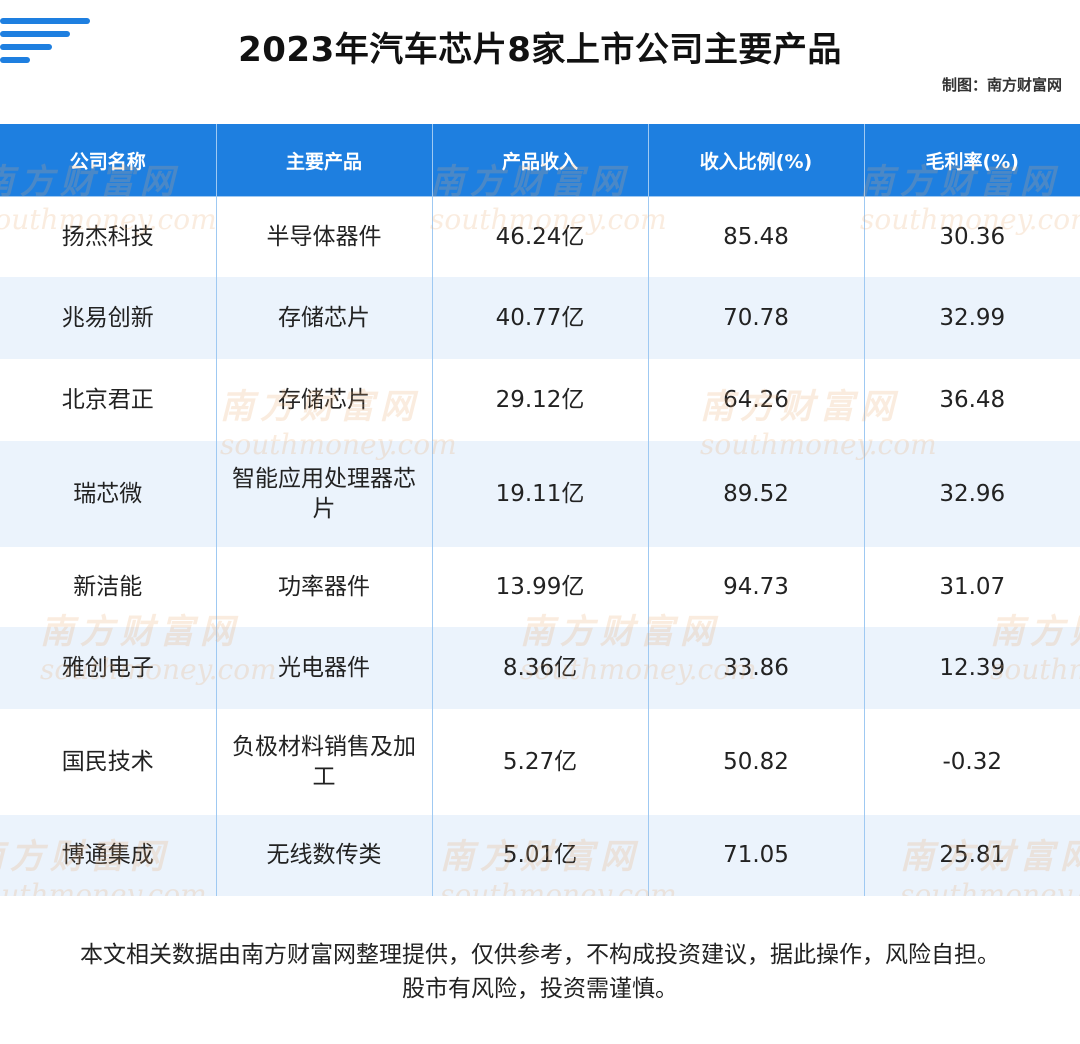  Describe the element at coordinates (972, 761) in the screenshot. I see `cell-gross-margin: -0.32` at that location.